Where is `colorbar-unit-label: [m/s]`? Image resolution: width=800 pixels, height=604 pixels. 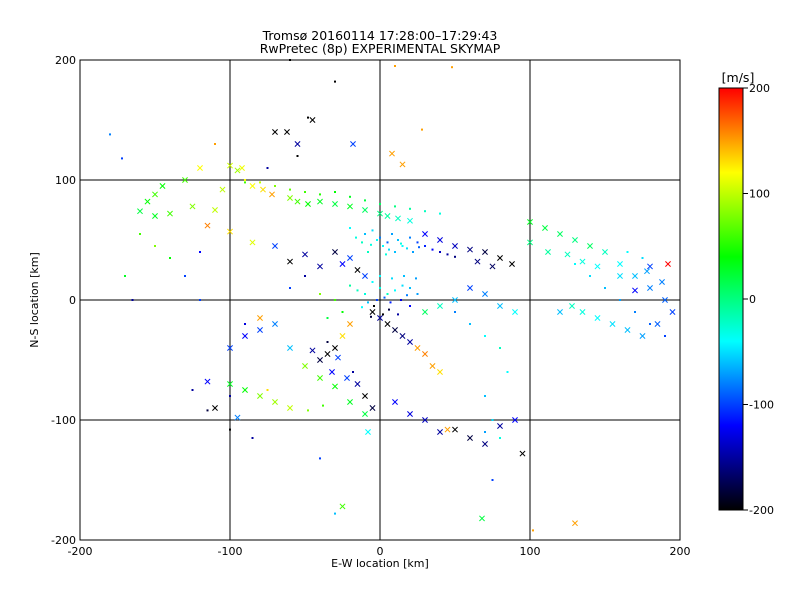 colorbar-unit-label: [m/s] is located at coordinates (738, 77).